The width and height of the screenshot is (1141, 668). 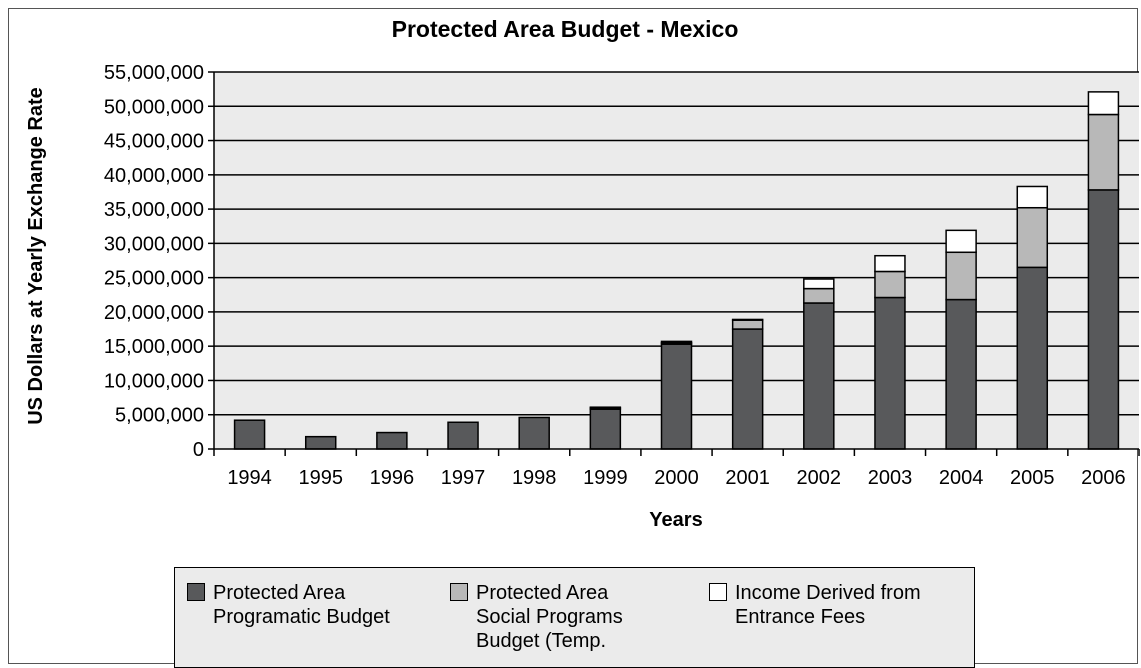 I want to click on x-tick-label: 2003, so click(x=890, y=478).